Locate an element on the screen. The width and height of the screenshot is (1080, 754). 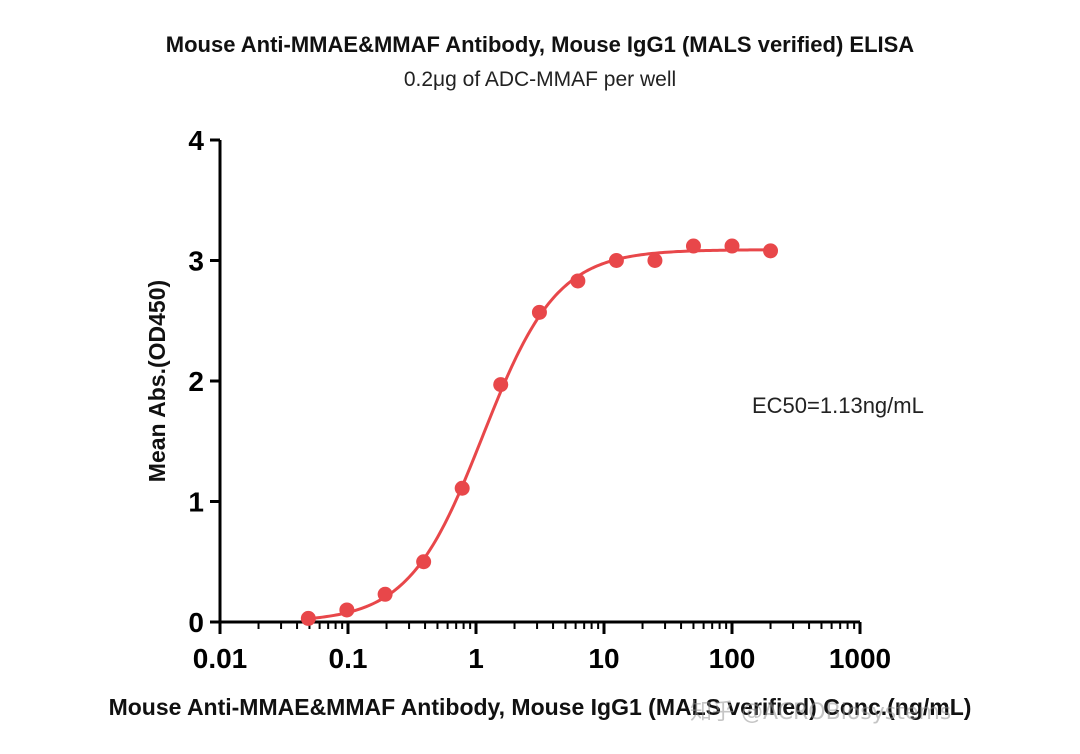
y-tick-label: 0 is located at coordinates (196, 622).